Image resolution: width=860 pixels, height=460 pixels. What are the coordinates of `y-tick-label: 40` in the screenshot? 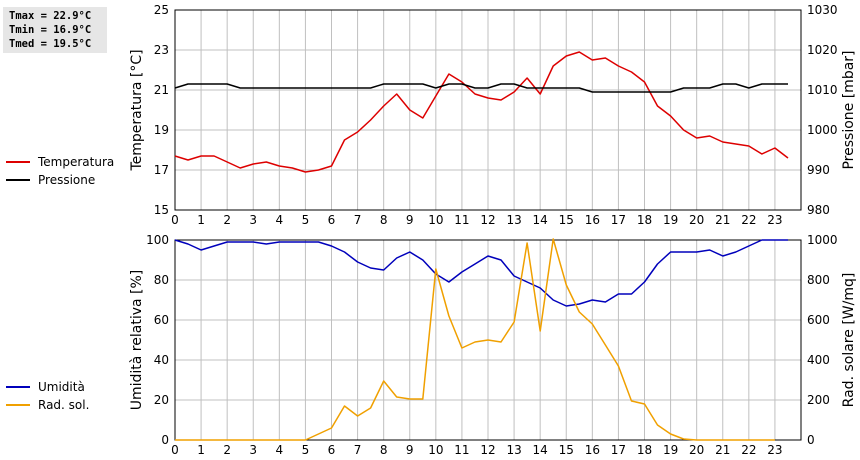 It's located at (161, 360).